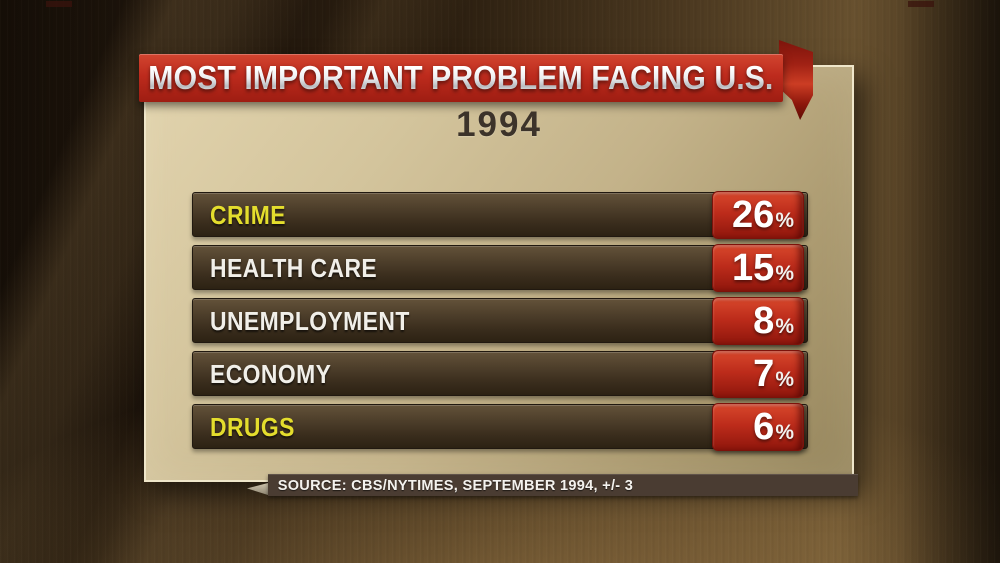 Image resolution: width=1000 pixels, height=563 pixels. What do you see at coordinates (310, 321) in the screenshot?
I see `poll-row-label: UNEMPLOYMENT` at bounding box center [310, 321].